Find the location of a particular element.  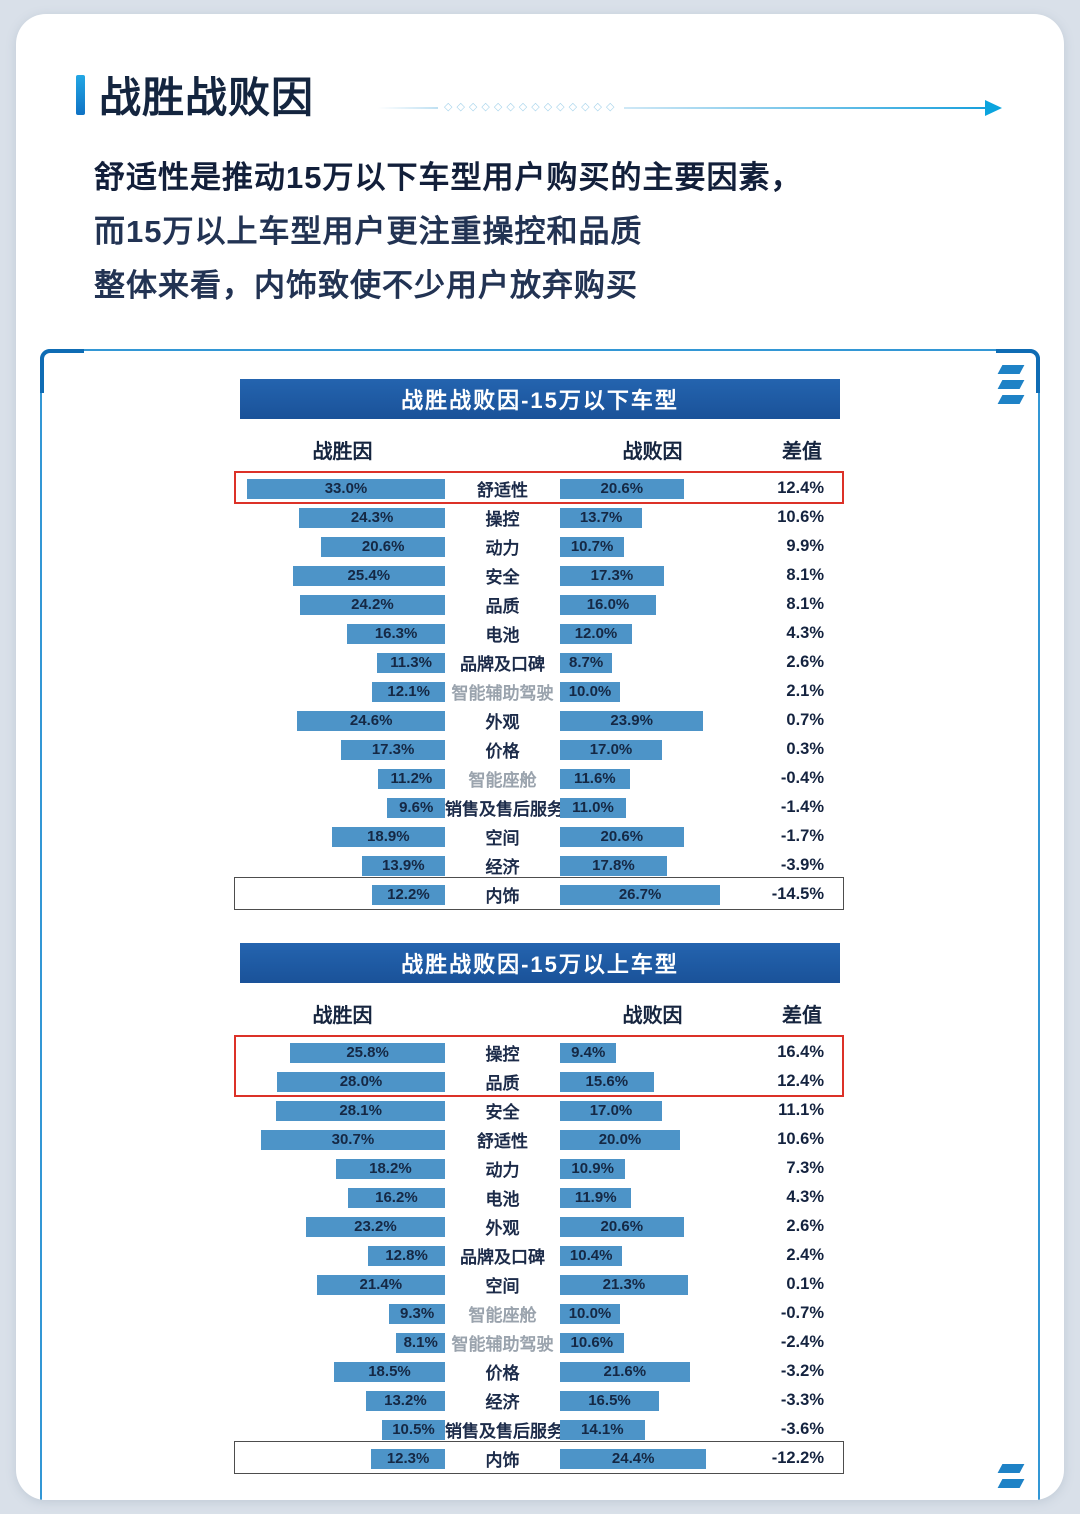

category-label: 品牌及口碑 is located at coordinates (502, 1257).